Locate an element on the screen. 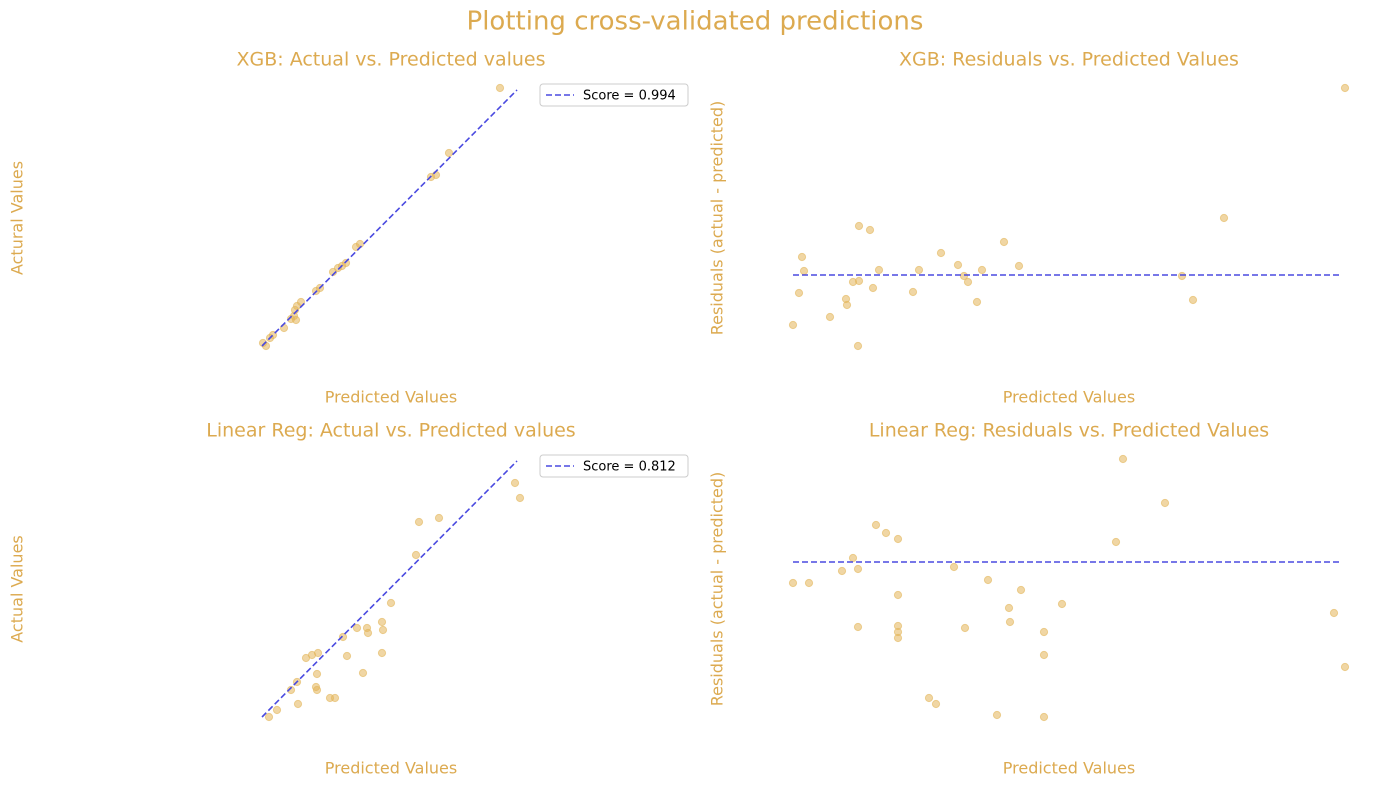 The image size is (1389, 788). y-axis-label: Actural Values is located at coordinates (17, 218).